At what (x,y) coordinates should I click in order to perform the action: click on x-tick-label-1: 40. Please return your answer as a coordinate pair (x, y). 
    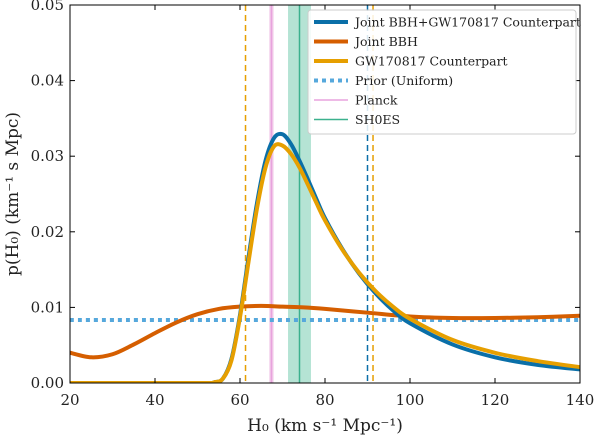
    Looking at the image, I should click on (154, 400).